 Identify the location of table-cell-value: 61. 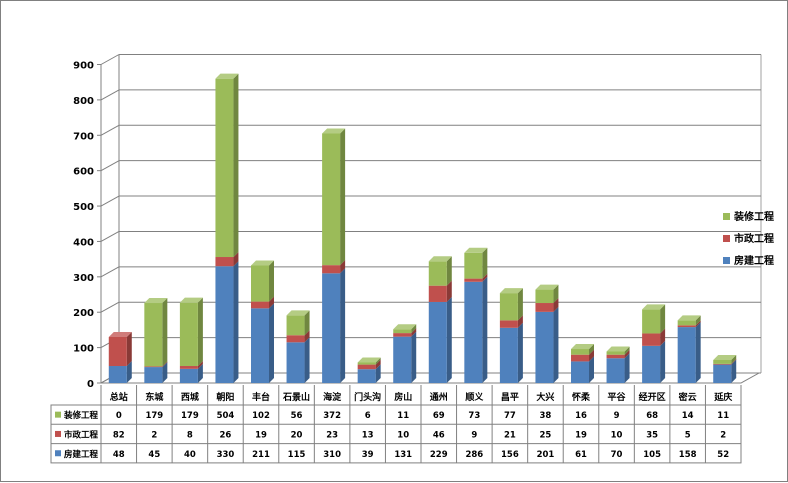
(581, 455).